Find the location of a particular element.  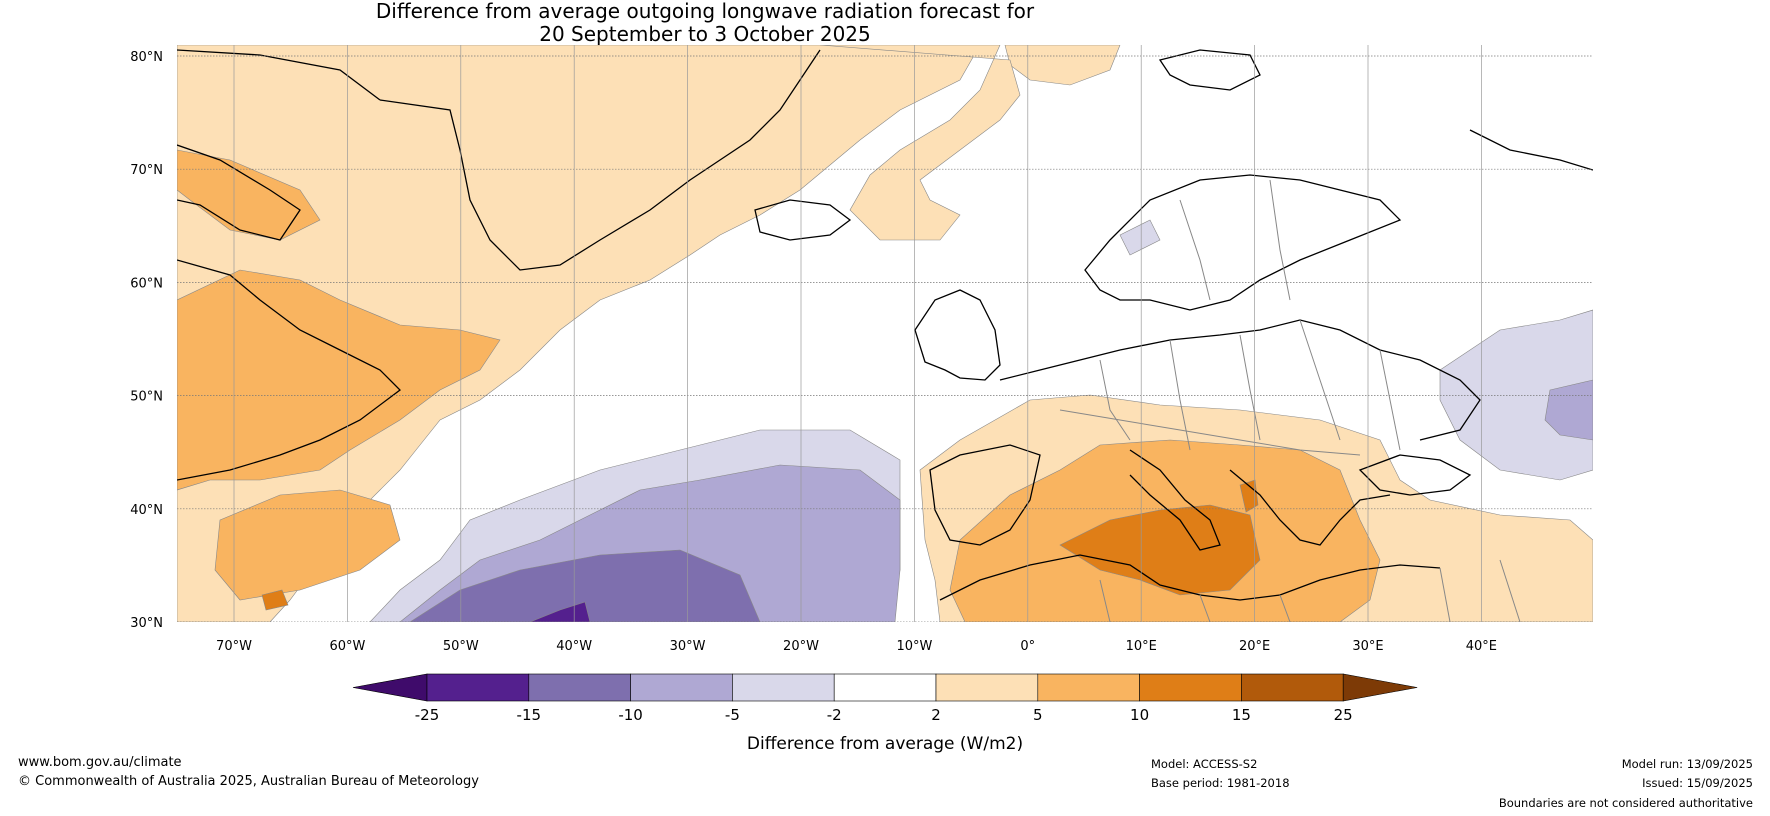

colorbar-tick-label: -2 is located at coordinates (834, 715).